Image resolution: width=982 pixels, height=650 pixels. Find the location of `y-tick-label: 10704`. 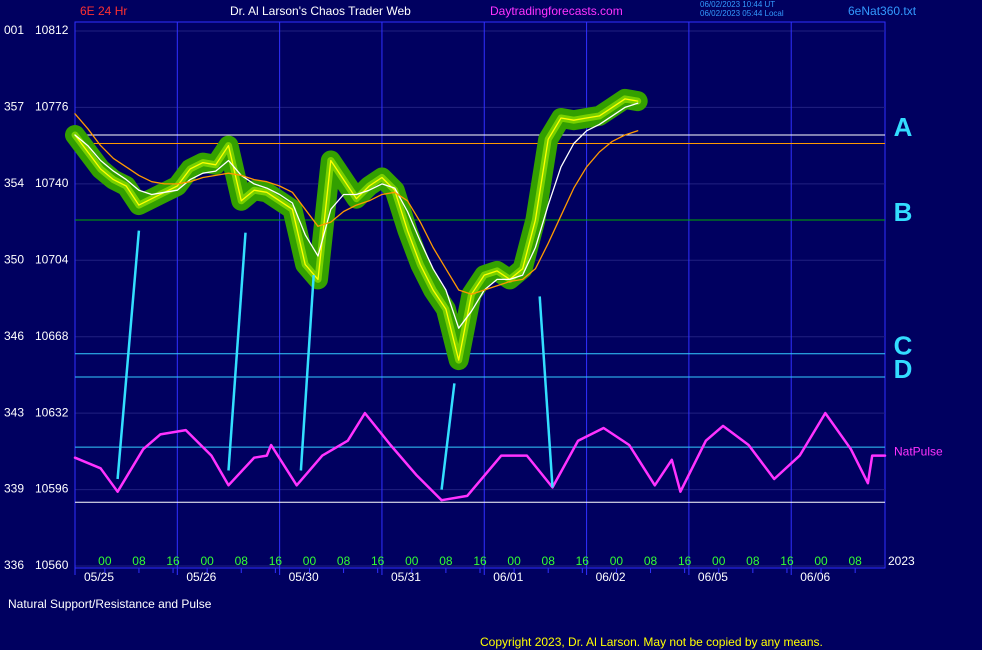

y-tick-label: 10704 is located at coordinates (52, 259).